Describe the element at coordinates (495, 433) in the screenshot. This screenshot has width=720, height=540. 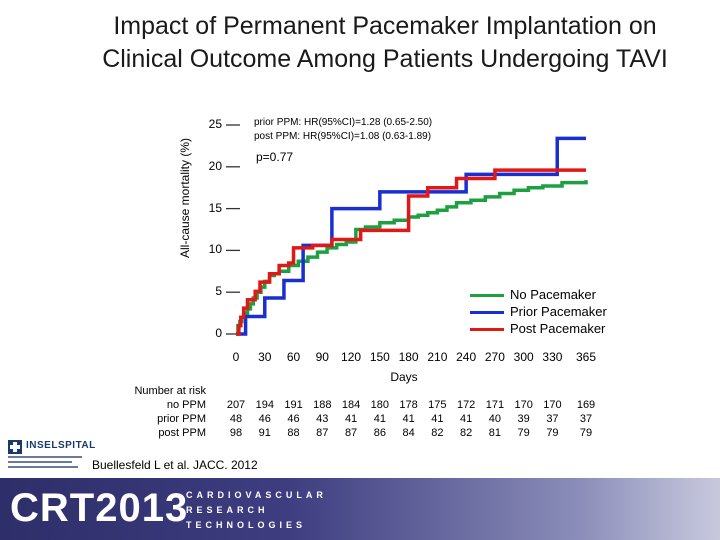
I see `risk-cell: 81` at that location.